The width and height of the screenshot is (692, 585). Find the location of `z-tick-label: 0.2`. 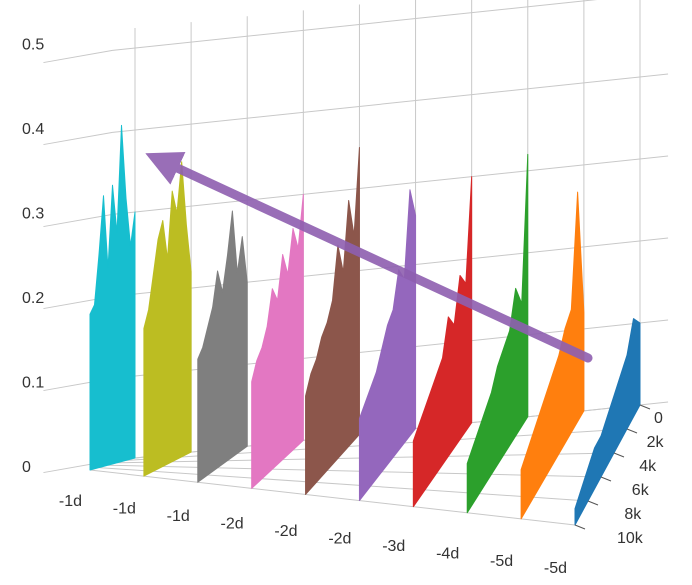

z-tick-label: 0.2 is located at coordinates (33, 298).